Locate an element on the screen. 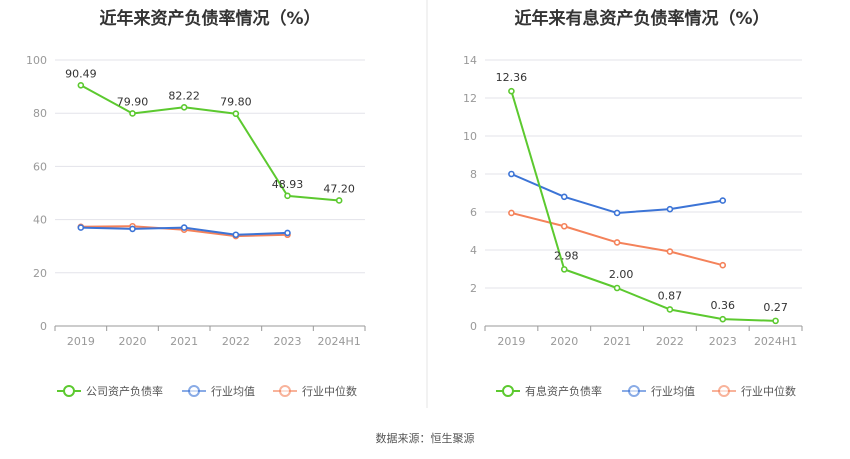 The width and height of the screenshot is (850, 459). y-tick-label: 6 is located at coordinates (473, 212).